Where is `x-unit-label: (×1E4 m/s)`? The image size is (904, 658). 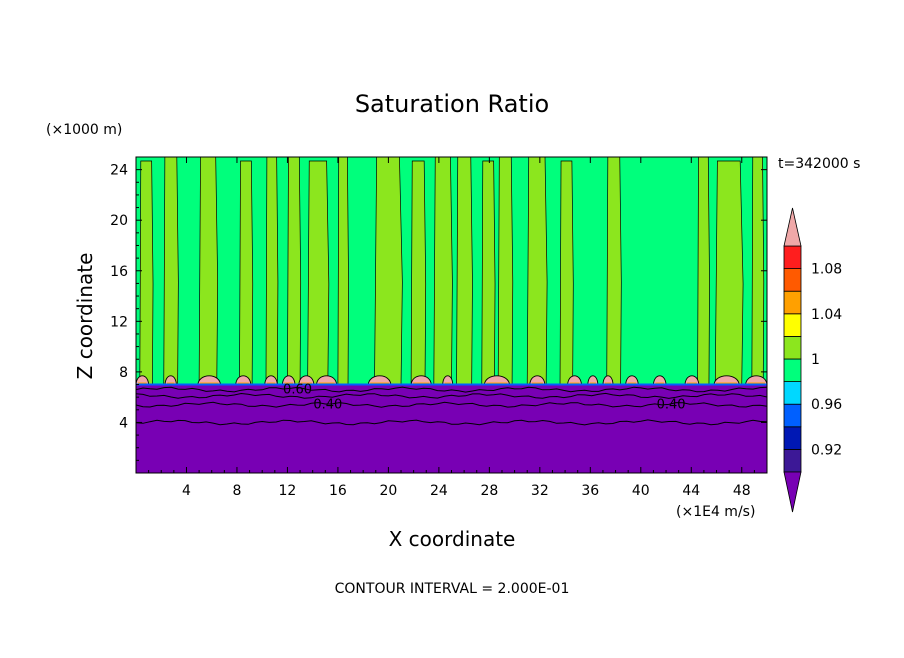
x-unit-label: (×1E4 m/s) is located at coordinates (715, 512).